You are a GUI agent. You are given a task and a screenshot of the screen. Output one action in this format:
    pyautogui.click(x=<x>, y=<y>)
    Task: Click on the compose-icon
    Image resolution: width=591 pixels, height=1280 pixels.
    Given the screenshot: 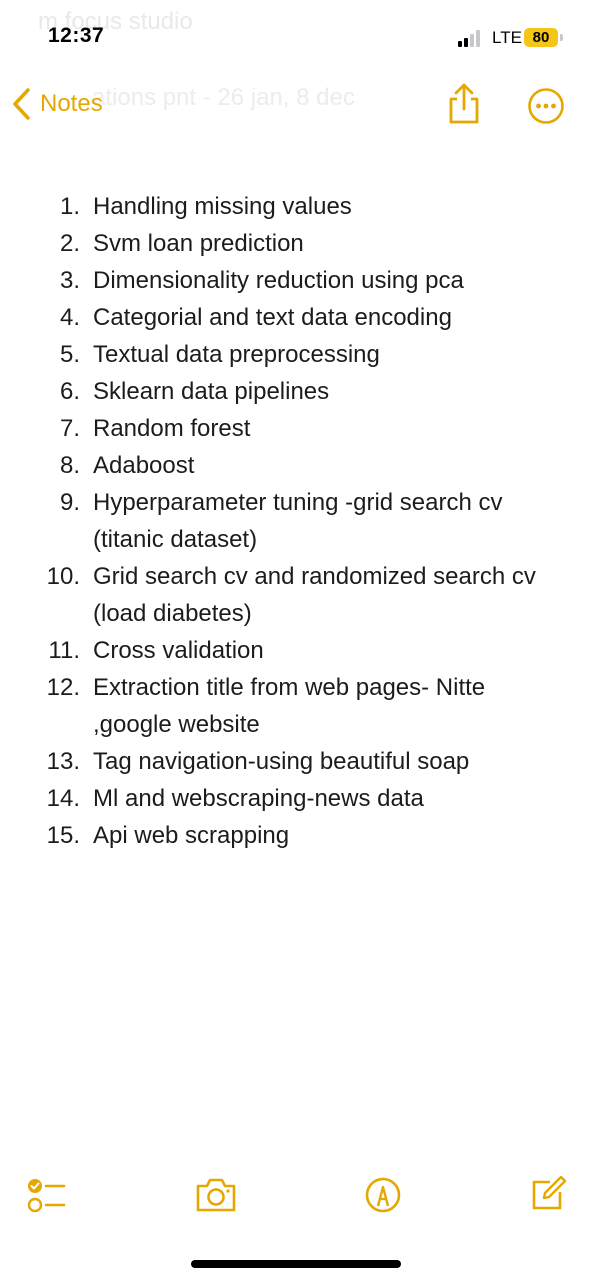 What is the action you would take?
    pyautogui.click(x=548, y=1196)
    